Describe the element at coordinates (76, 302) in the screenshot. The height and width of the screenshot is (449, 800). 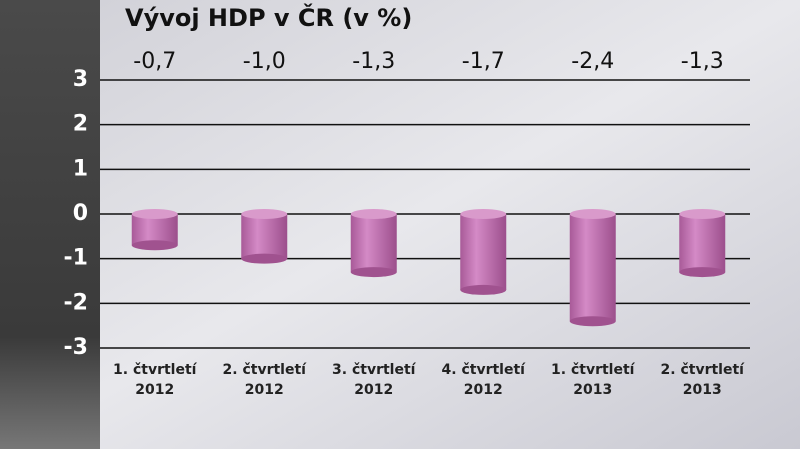
I see `y-tick-label: -2` at that location.